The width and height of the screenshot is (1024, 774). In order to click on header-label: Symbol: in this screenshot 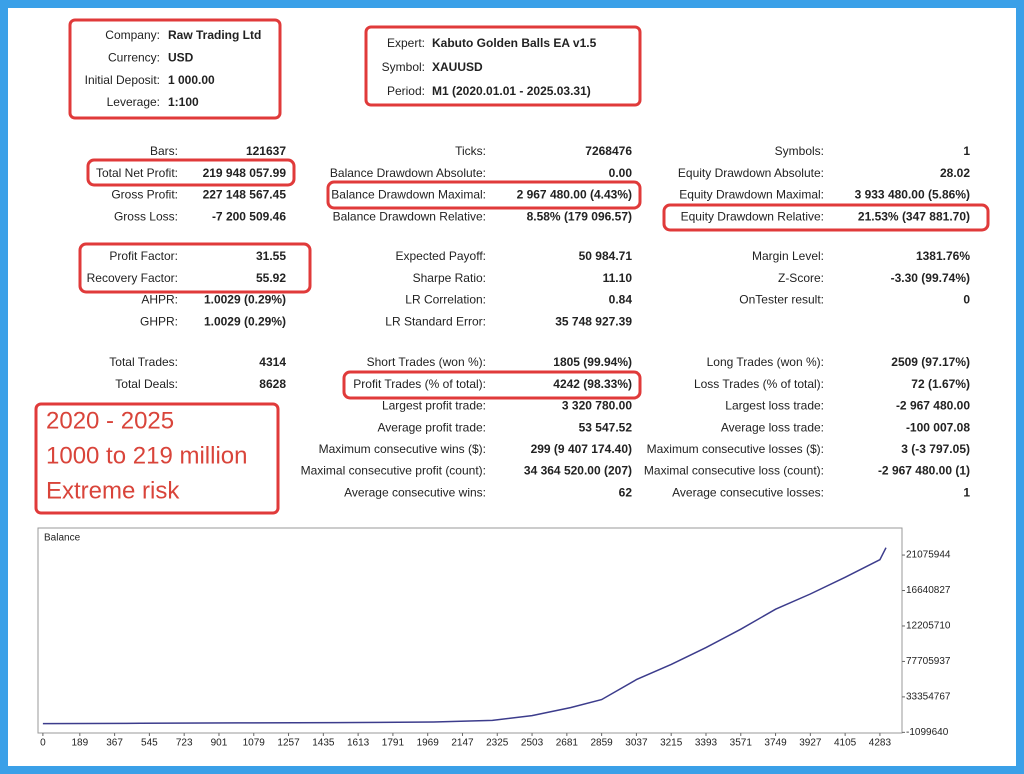, I will do `click(403, 67)`.